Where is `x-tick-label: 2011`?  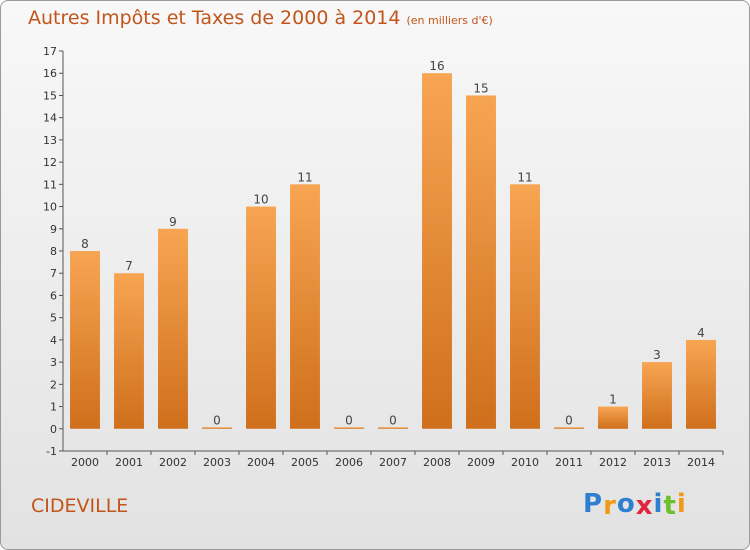 x-tick-label: 2011 is located at coordinates (569, 462).